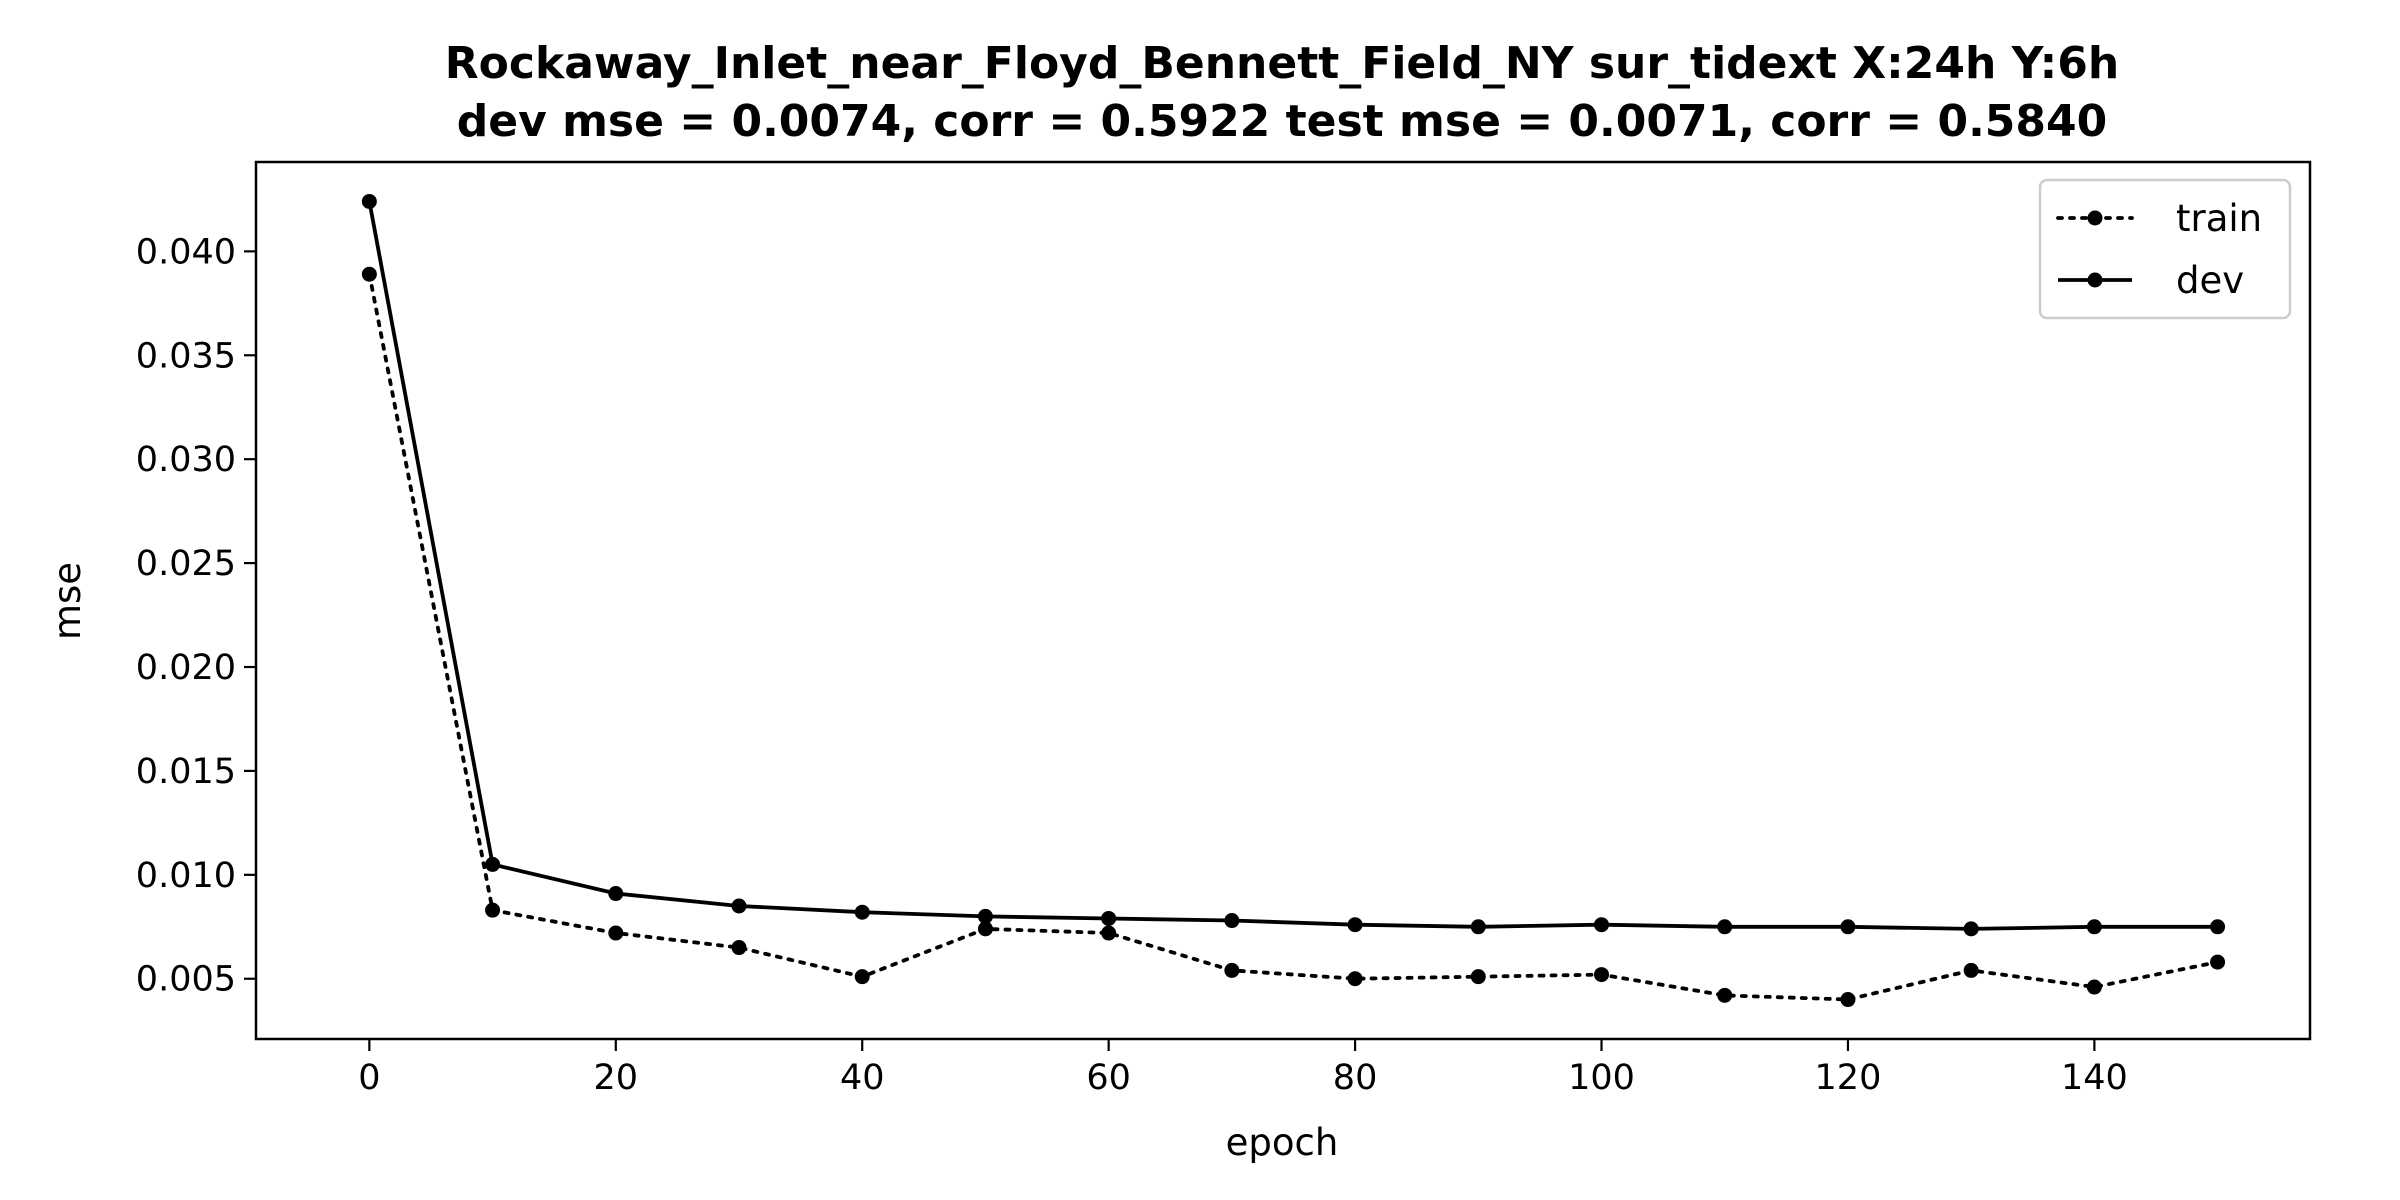 The width and height of the screenshot is (2400, 1200). Describe the element at coordinates (2094, 1078) in the screenshot. I see `x-tick-label: 140` at that location.